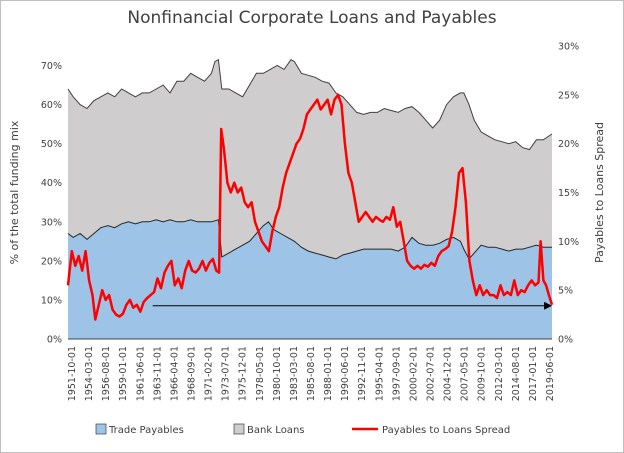 The image size is (624, 453). I want to click on legend-label-trade-payables: Trade Payables, so click(146, 430).